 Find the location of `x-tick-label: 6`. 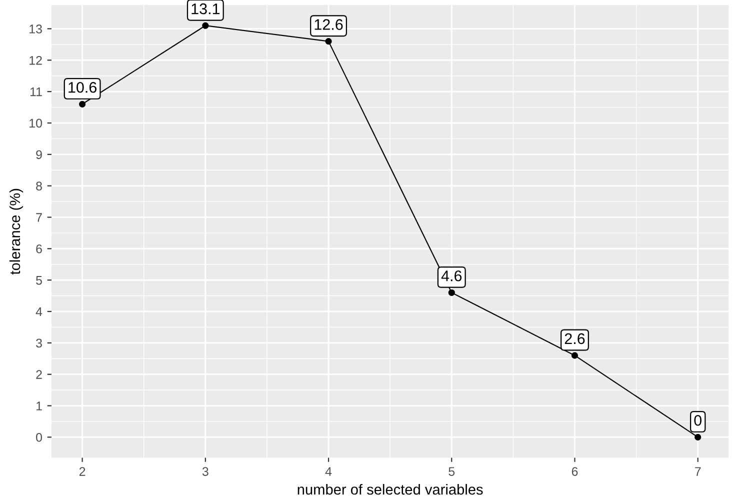

x-tick-label: 6 is located at coordinates (575, 471).